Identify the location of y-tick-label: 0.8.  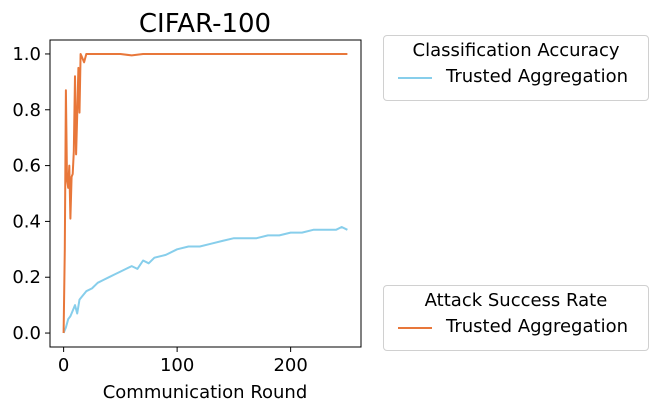
(26, 110).